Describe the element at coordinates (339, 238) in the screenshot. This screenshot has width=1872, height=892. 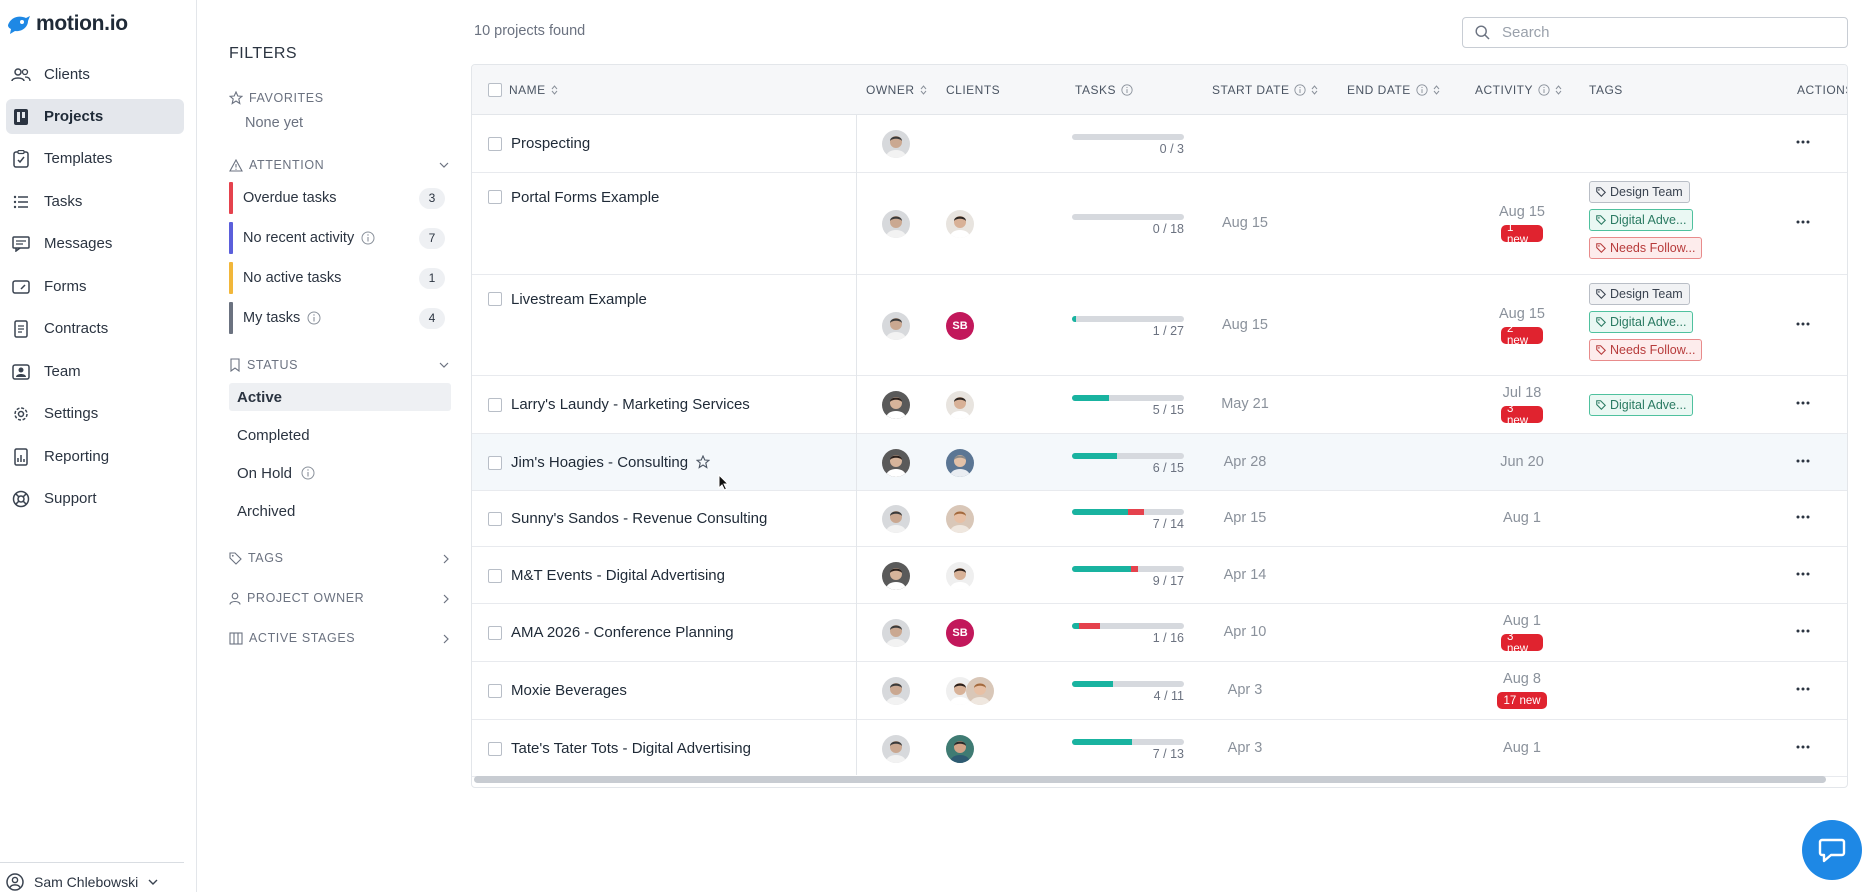
I see `attention-no-recent-activity: No recent activity 7` at that location.